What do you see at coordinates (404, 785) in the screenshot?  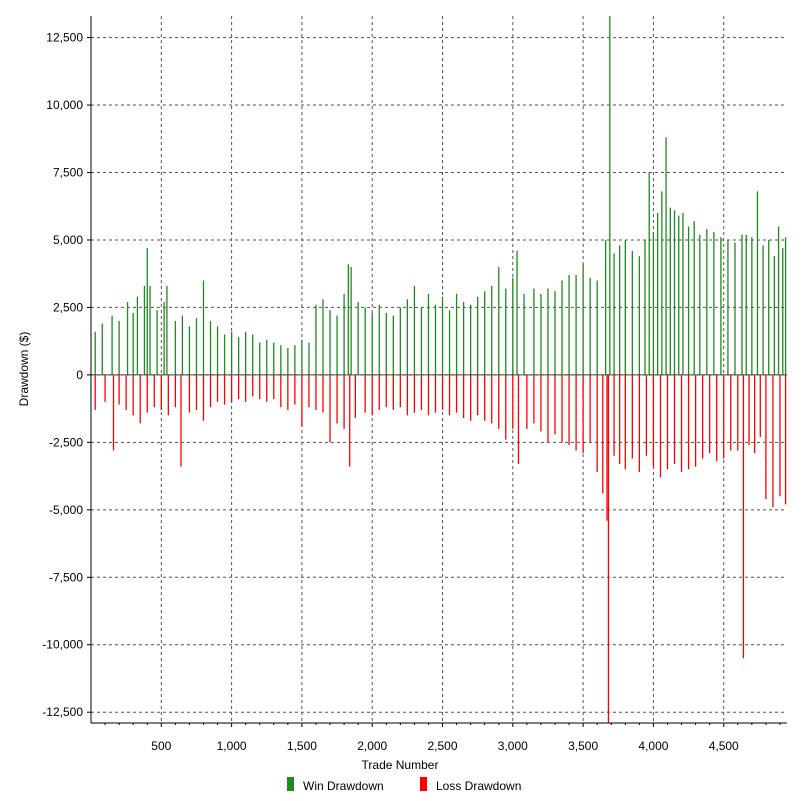 I see `legend: Win Drawdown Loss Drawdown` at bounding box center [404, 785].